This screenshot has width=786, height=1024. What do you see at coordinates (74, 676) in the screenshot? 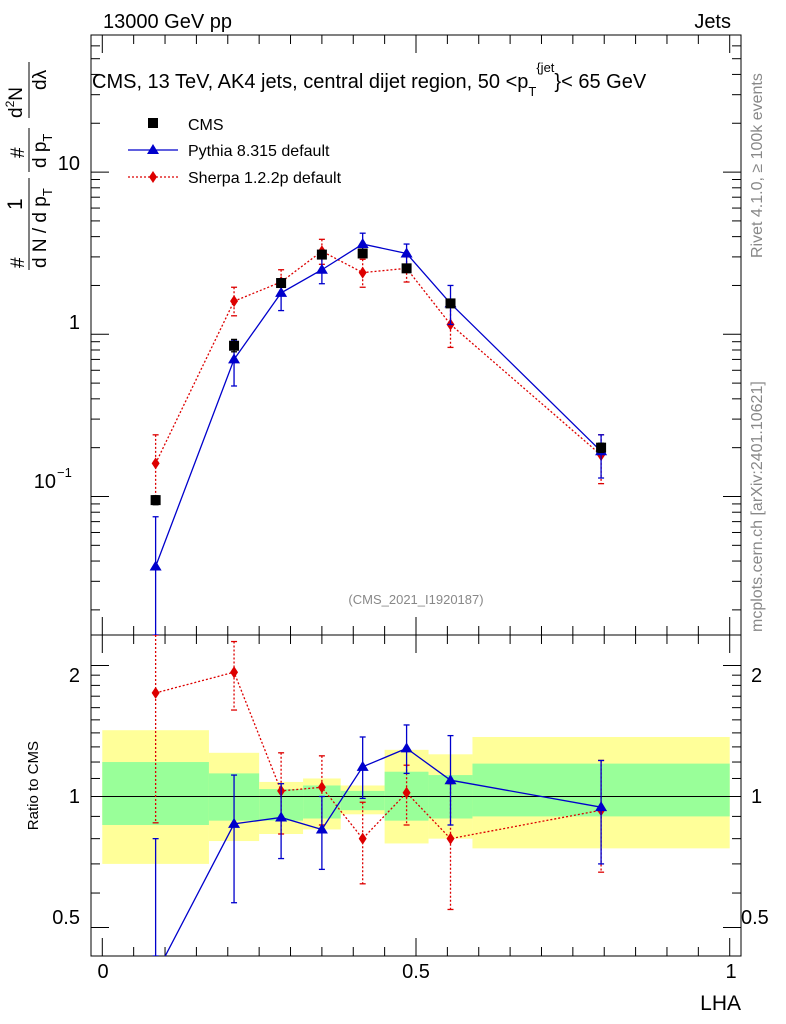
I see `ratio-ytick-label-2: 2` at bounding box center [74, 676].